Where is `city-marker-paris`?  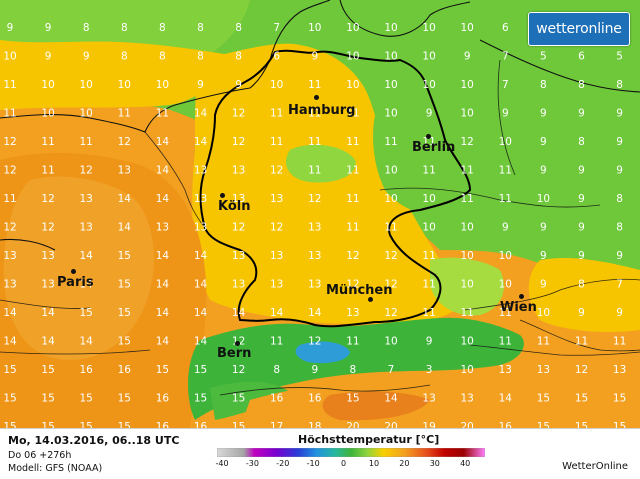 city-marker-paris is located at coordinates (73, 271).